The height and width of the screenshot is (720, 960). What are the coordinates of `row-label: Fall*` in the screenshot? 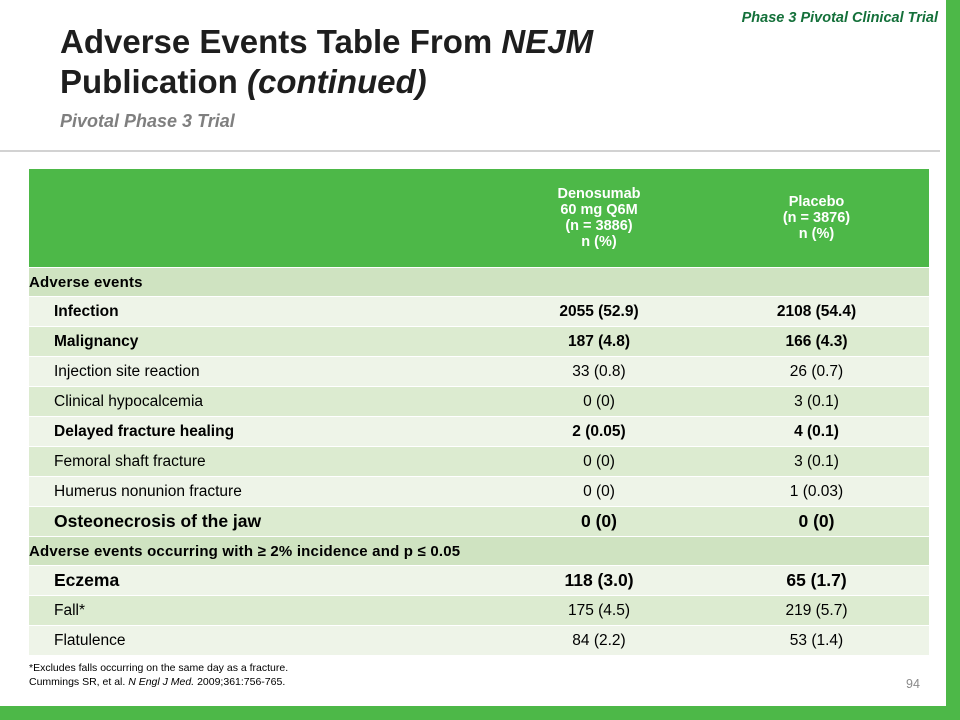 It's located at (261, 610).